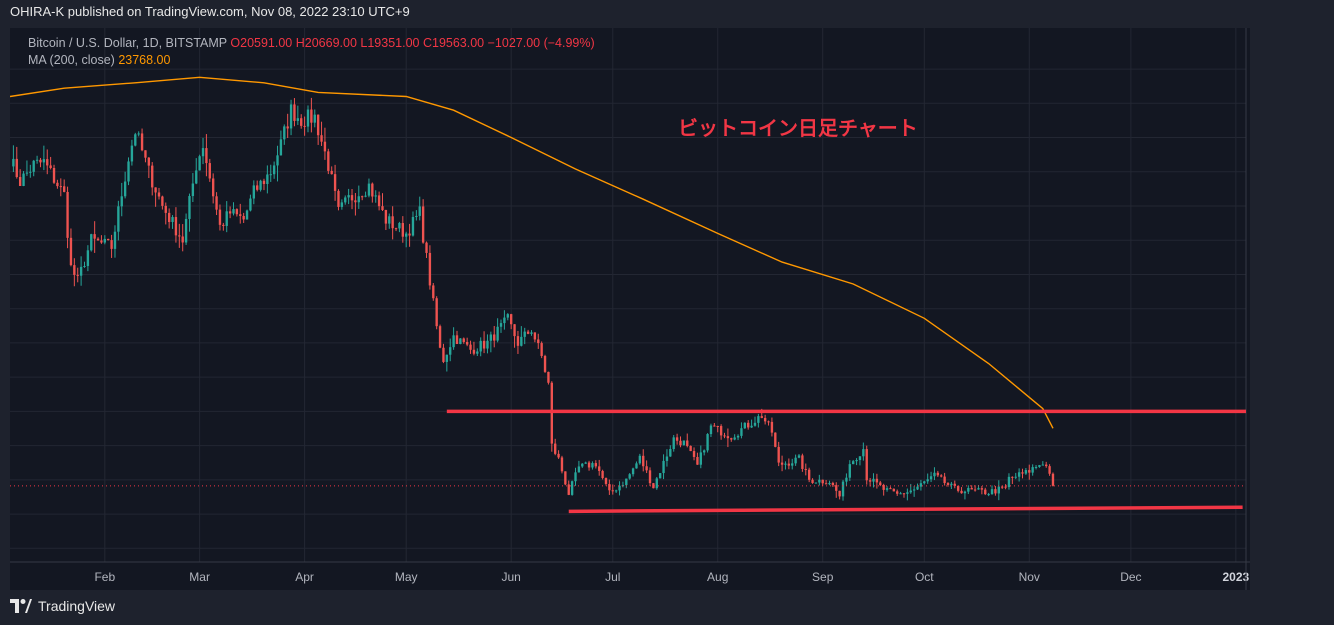 This screenshot has height=625, width=1334. I want to click on x-tick-label: Aug, so click(717, 577).